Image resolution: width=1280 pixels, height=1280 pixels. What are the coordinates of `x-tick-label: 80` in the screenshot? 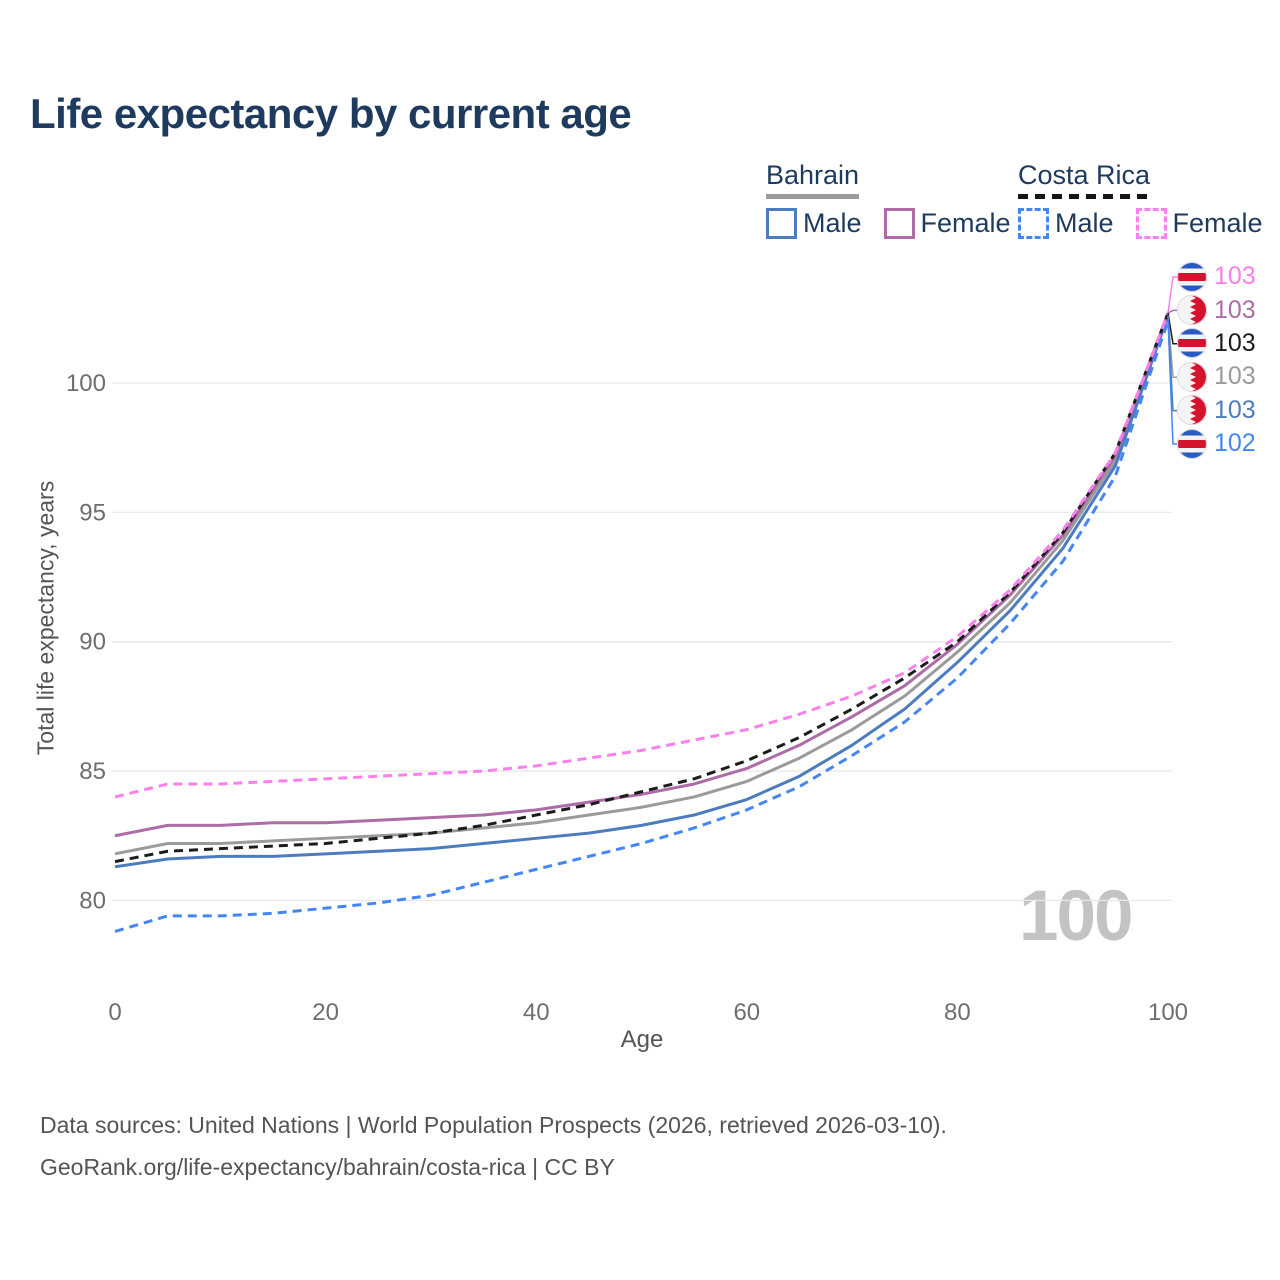 It's located at (957, 1012).